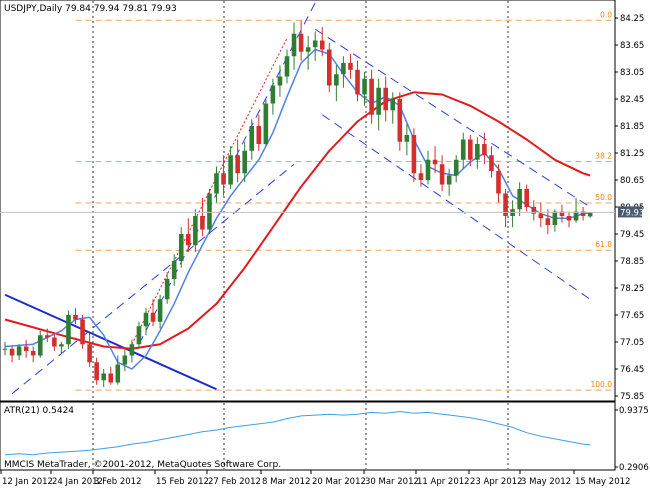  What do you see at coordinates (90, 9) in the screenshot?
I see `chart-header: USDJPY,Daily 79.84 79.94 79.81 79.93` at bounding box center [90, 9].